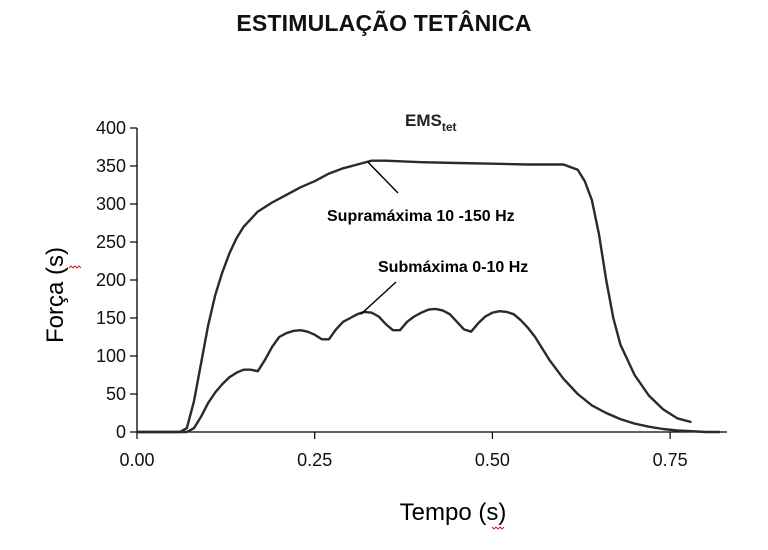 The width and height of the screenshot is (768, 550). I want to click on x-axis-title: Tempo (s), so click(453, 512).